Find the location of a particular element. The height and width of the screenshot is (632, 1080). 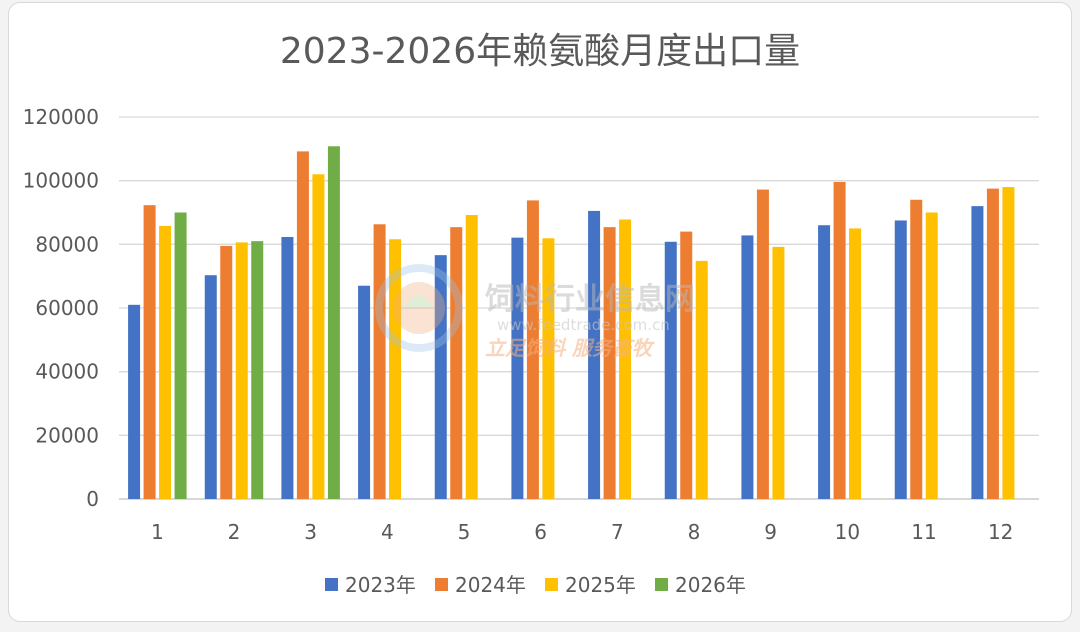

bar-2024年-11 is located at coordinates (916, 349).